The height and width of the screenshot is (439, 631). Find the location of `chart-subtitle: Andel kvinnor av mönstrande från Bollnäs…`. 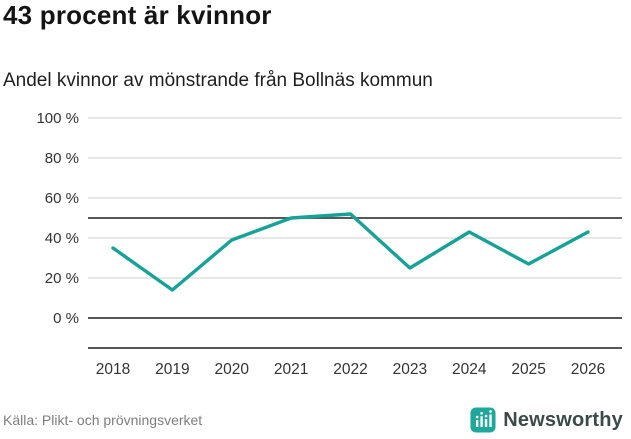

chart-subtitle: Andel kvinnor av mönstrande från Bollnäs… is located at coordinates (218, 80).